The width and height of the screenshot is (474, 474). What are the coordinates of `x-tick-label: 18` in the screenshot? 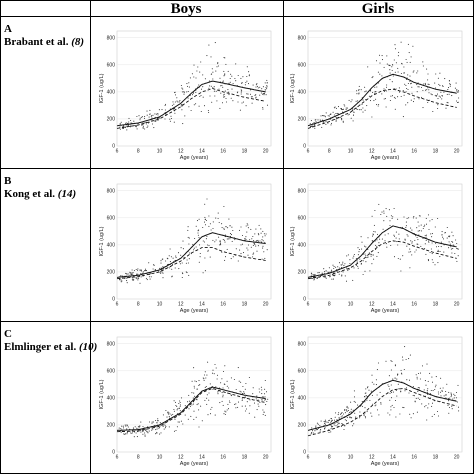 It's located at (436, 152).